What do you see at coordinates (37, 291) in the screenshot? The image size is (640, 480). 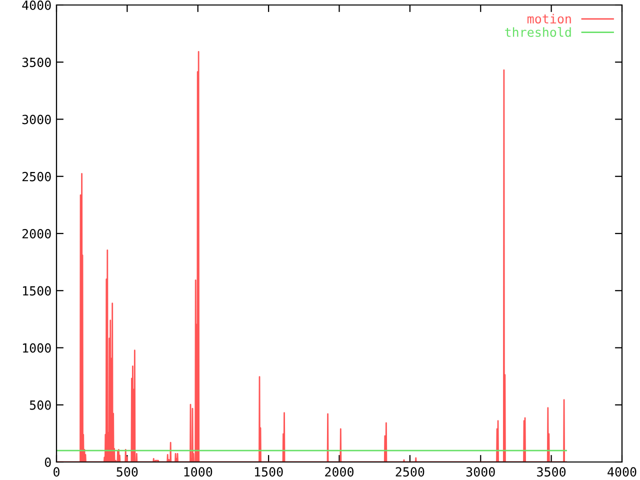 I see `y-tick-label: 1500` at bounding box center [37, 291].